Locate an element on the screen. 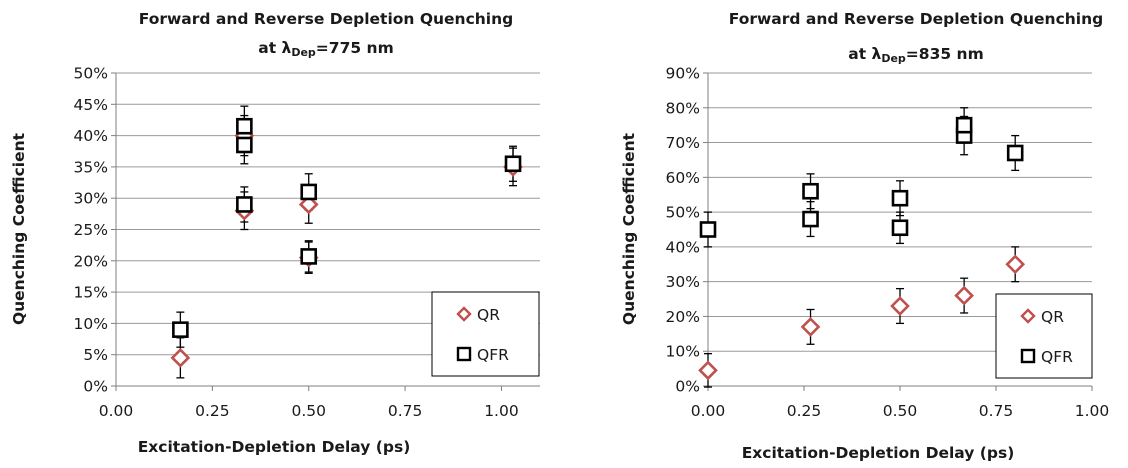  y-tick-label: 5% is located at coordinates (95, 355).